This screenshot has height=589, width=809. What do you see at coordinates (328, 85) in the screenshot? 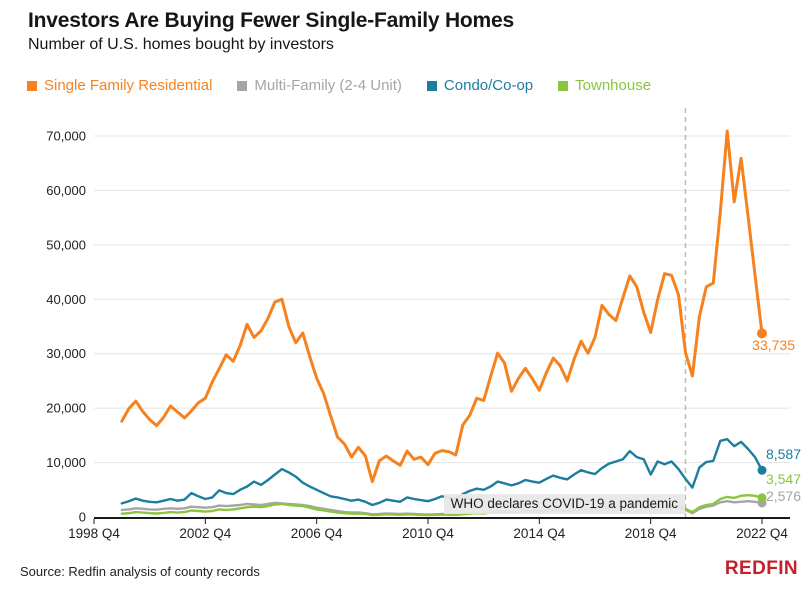
I see `legend-label: Multi-Family (2-4 Unit)` at bounding box center [328, 85].